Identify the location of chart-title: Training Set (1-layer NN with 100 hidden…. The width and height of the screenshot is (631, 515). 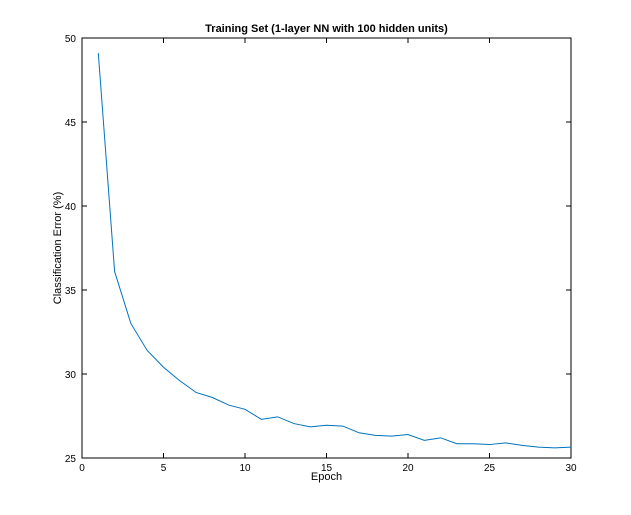
(326, 29).